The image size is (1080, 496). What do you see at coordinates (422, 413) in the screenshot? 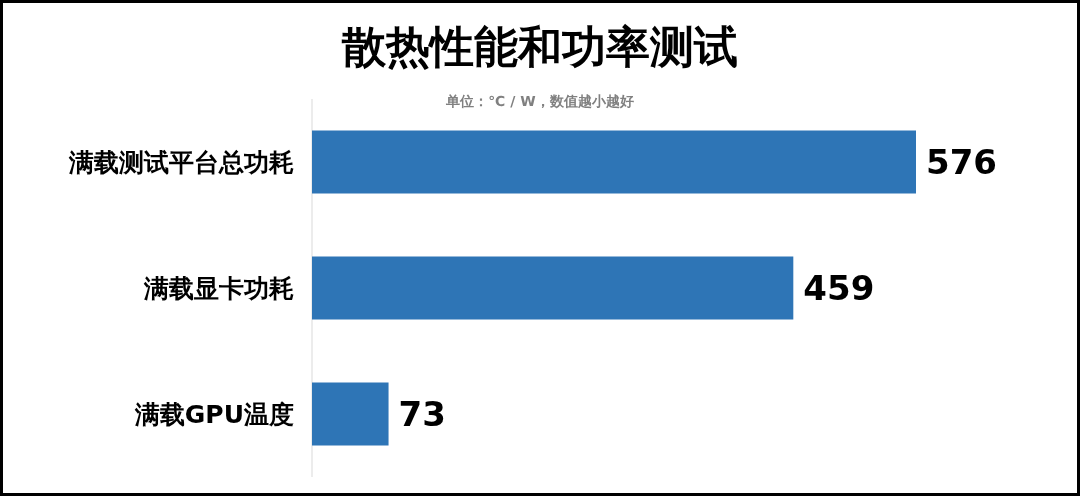
I see `data-label: 73` at bounding box center [422, 413].